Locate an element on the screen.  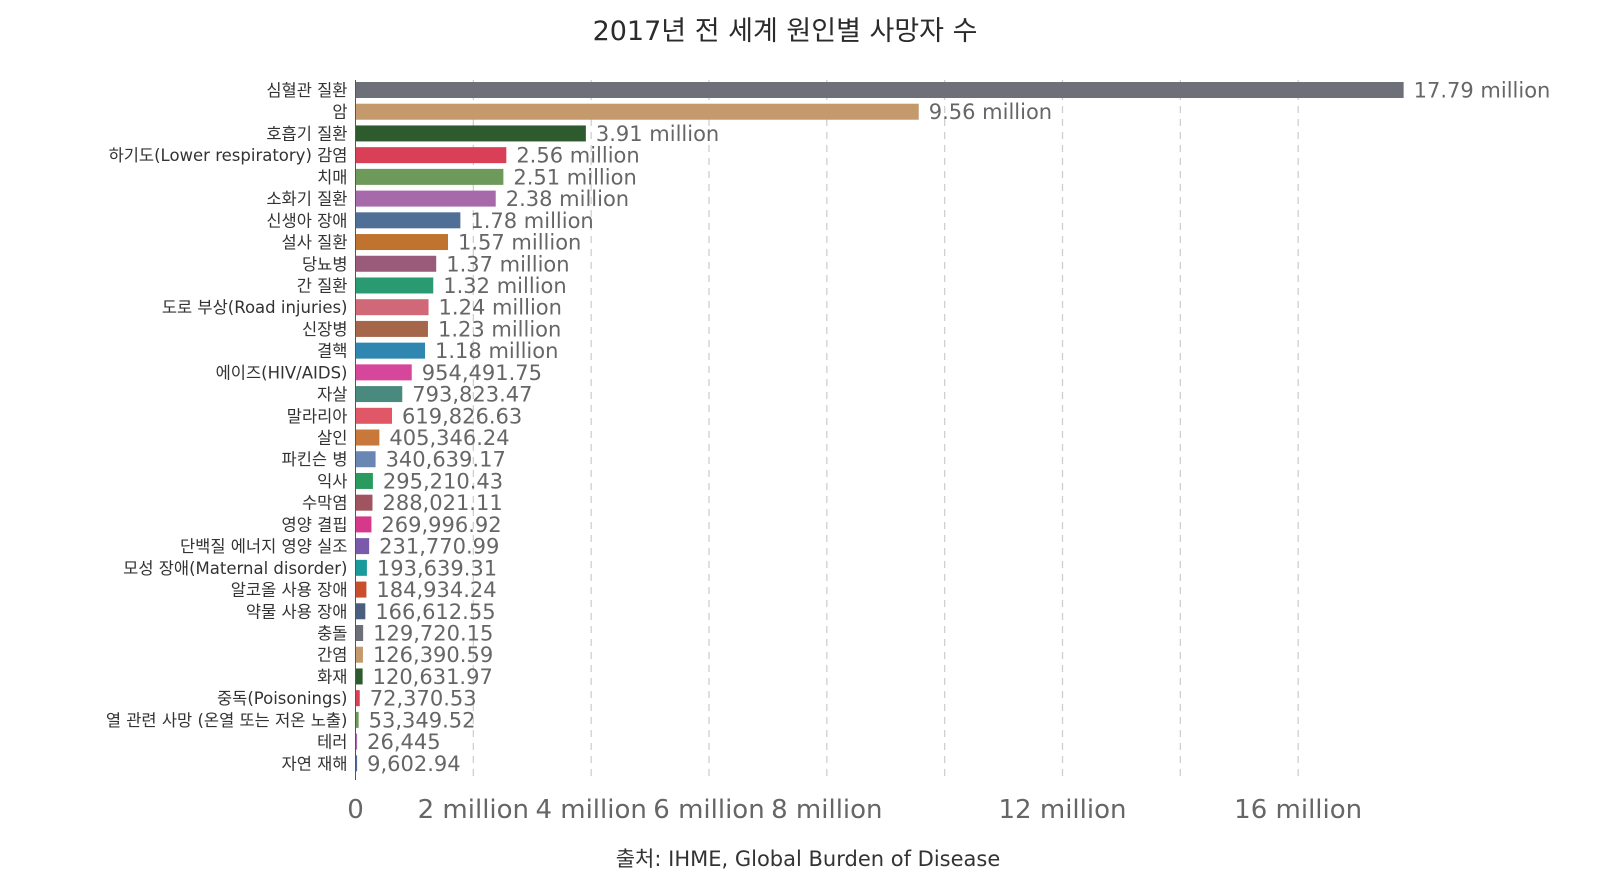
x-tick-label: 16 million is located at coordinates (1298, 810).